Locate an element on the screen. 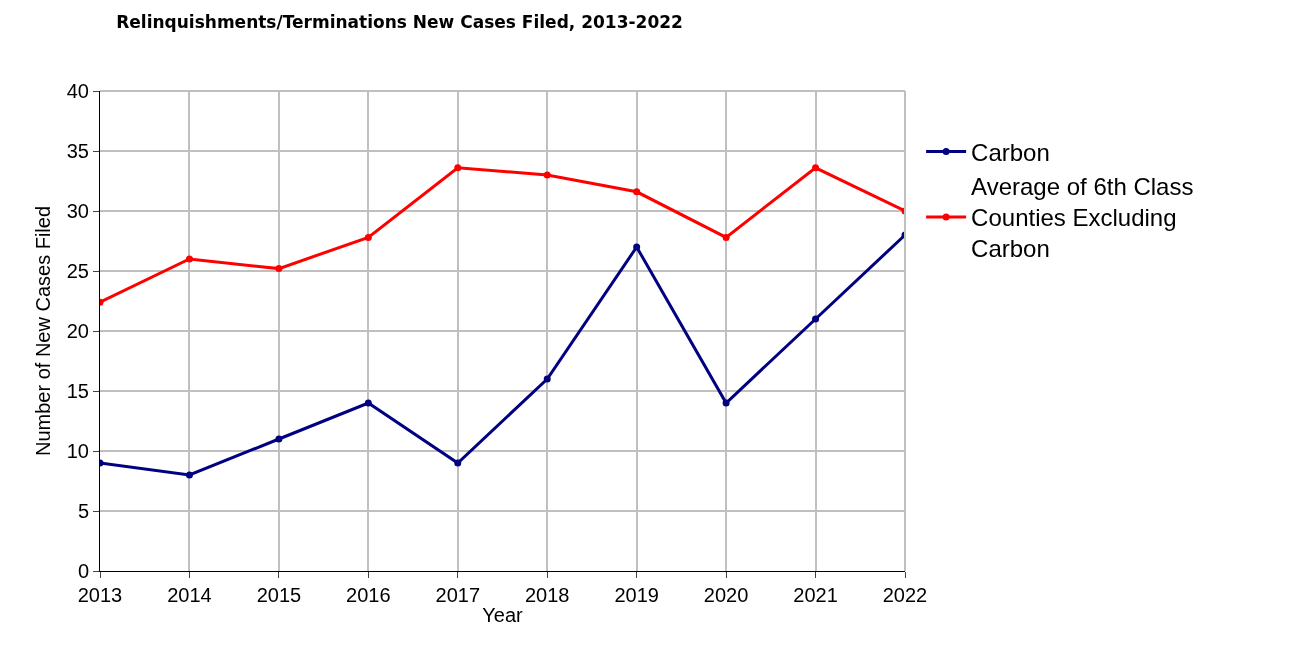  y-axis-title: Number of New Cases Filed is located at coordinates (43, 331).